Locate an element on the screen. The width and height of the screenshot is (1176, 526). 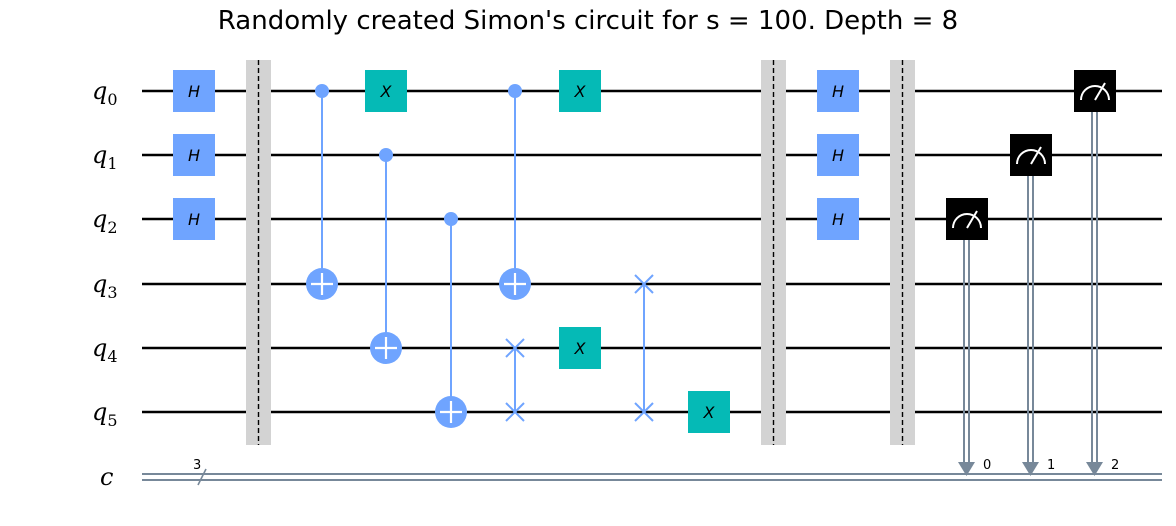
measure-q2: 0 is located at coordinates (968, 337).